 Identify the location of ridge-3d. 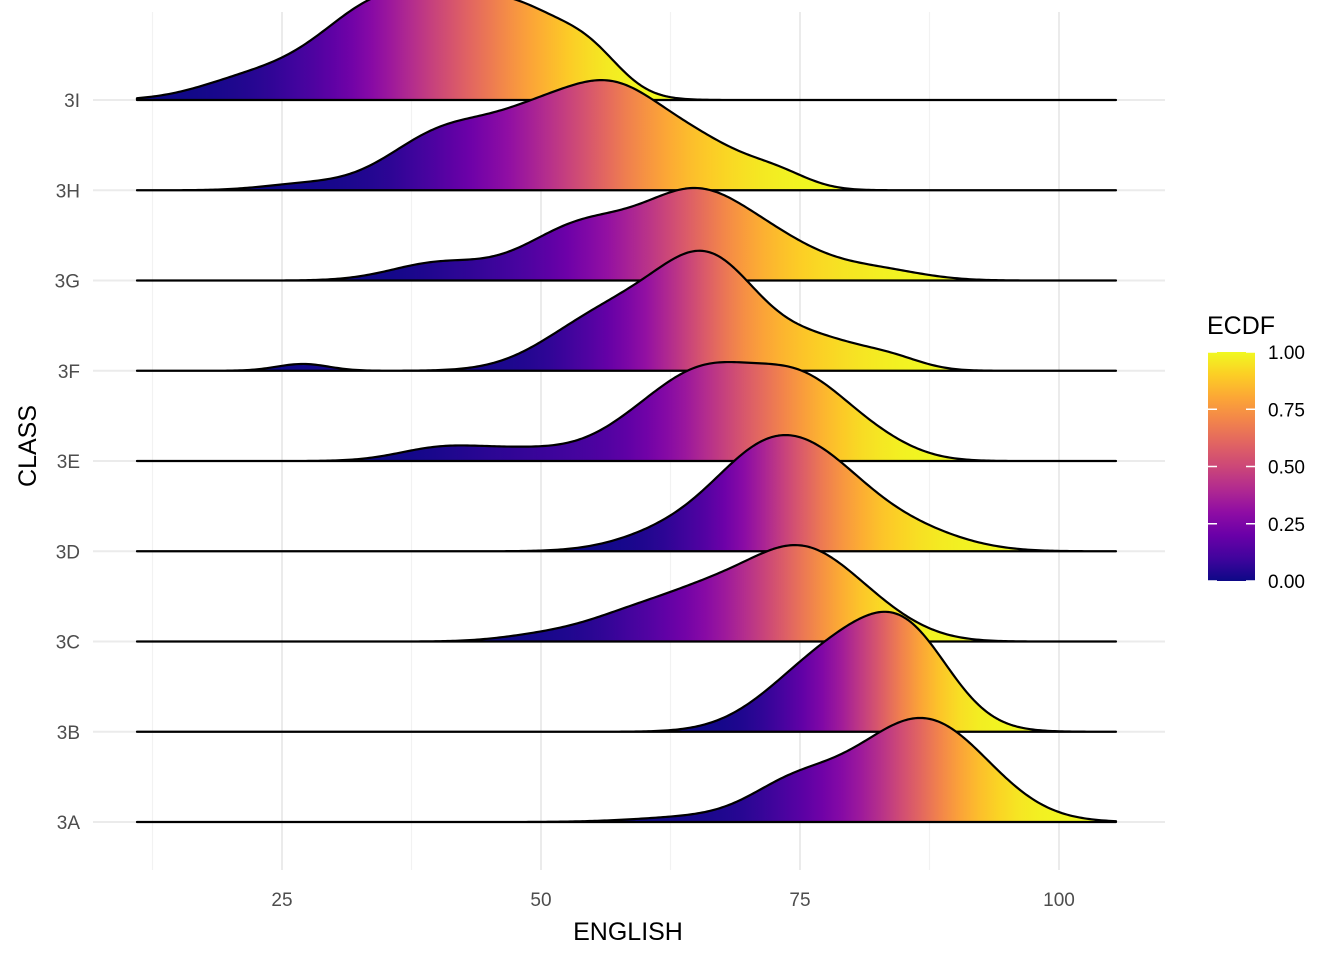
(626, 493).